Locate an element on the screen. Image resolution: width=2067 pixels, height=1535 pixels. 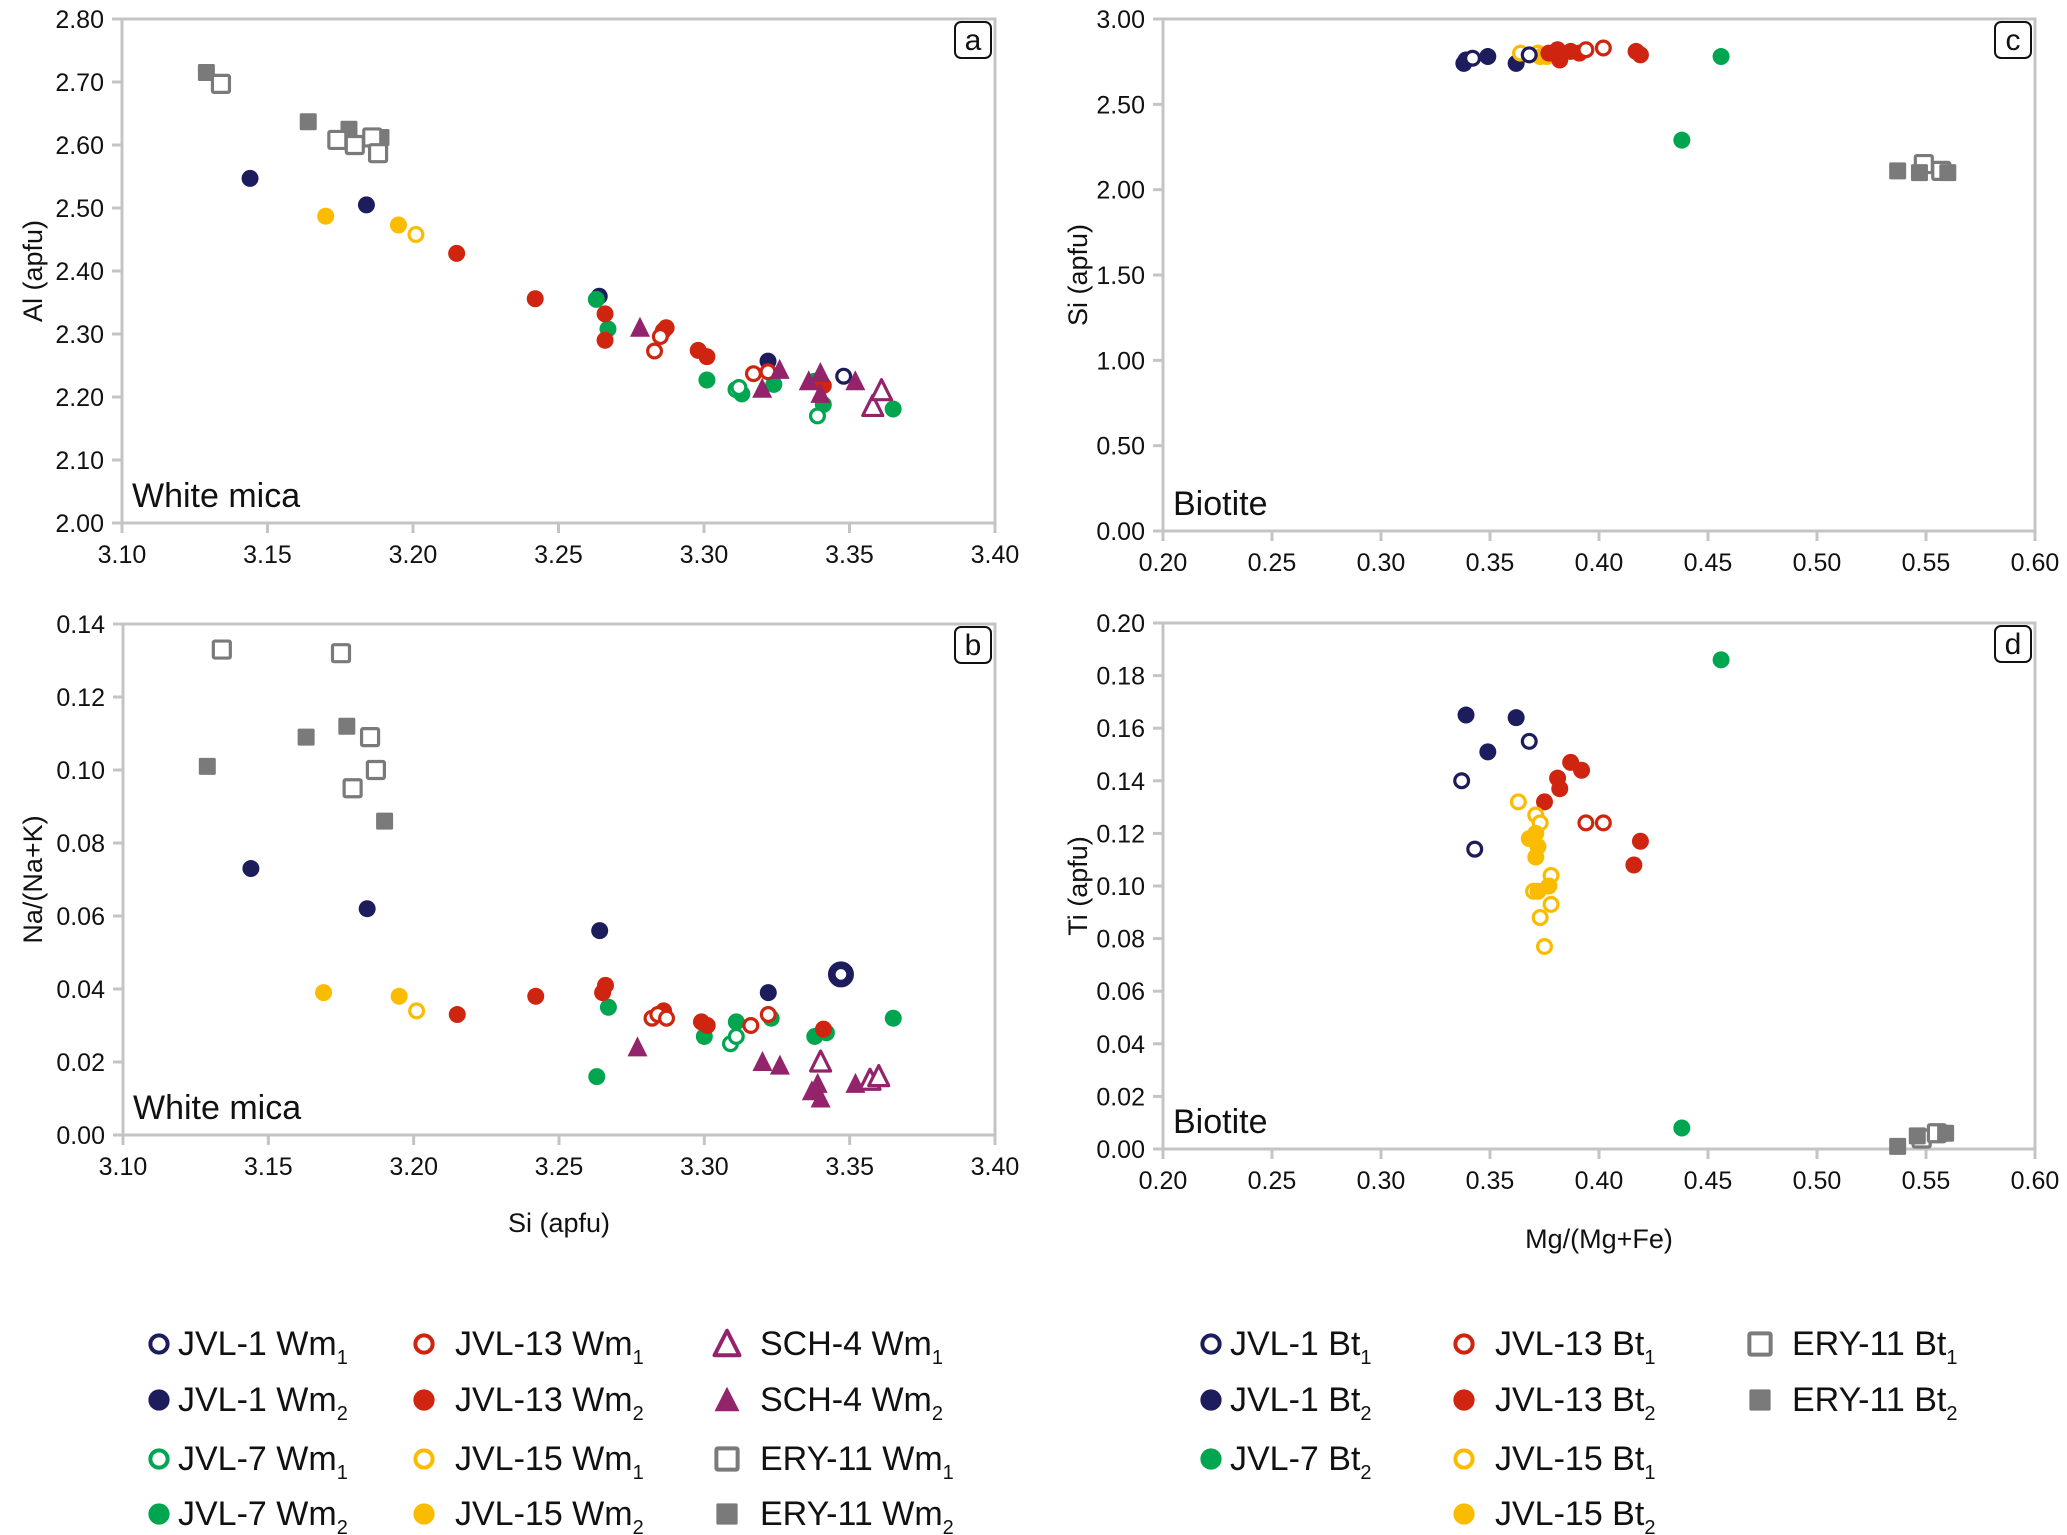
series-jvl-13-wm1 is located at coordinates (711, 355).